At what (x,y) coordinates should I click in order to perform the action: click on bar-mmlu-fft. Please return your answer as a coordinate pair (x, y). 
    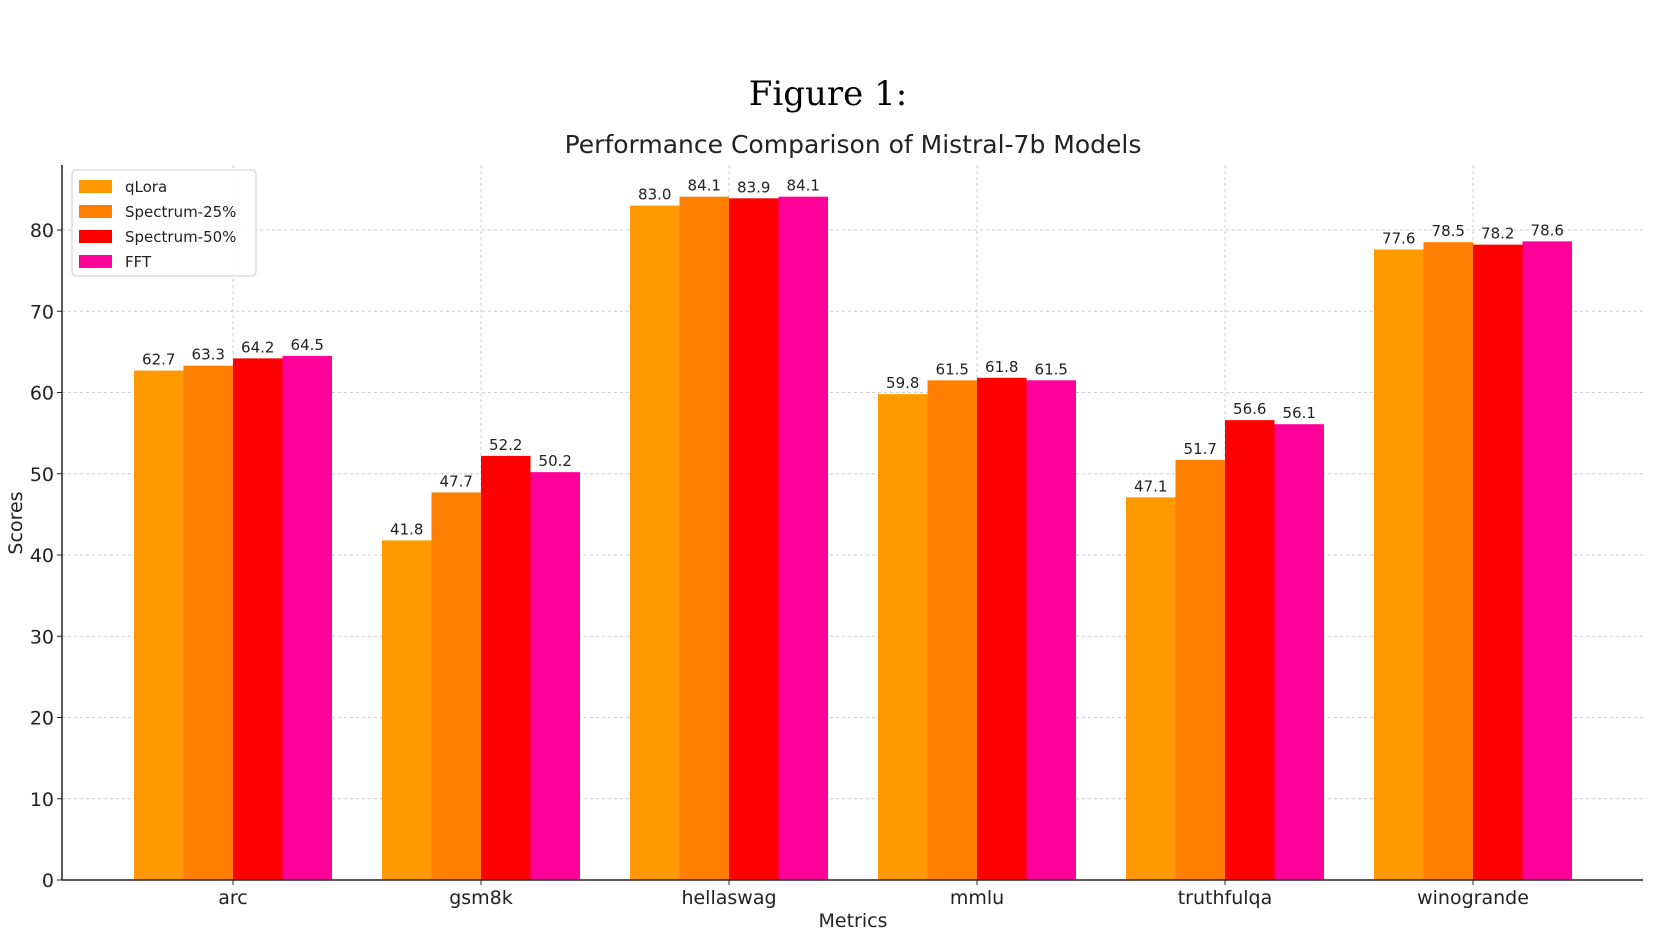
    Looking at the image, I should click on (1051, 630).